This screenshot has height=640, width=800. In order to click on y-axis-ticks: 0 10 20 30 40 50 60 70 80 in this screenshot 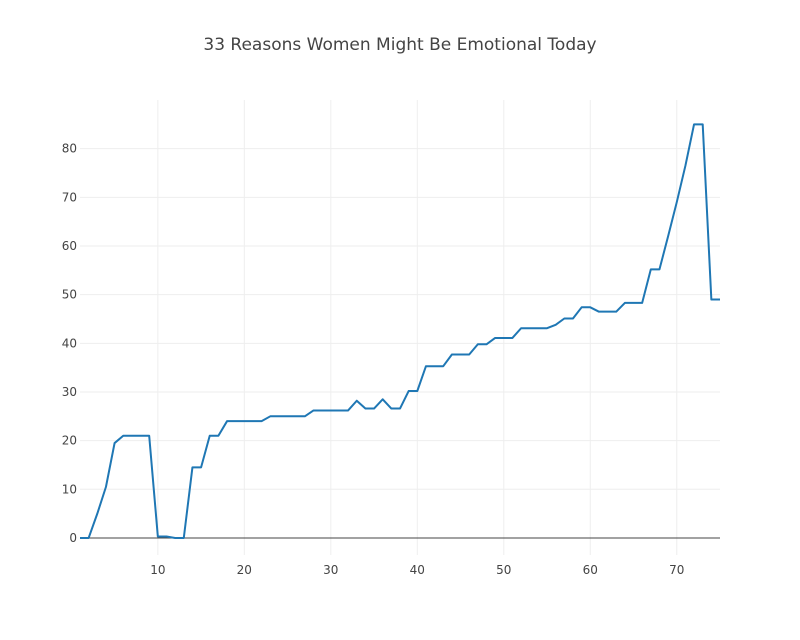, I will do `click(69, 343)`.